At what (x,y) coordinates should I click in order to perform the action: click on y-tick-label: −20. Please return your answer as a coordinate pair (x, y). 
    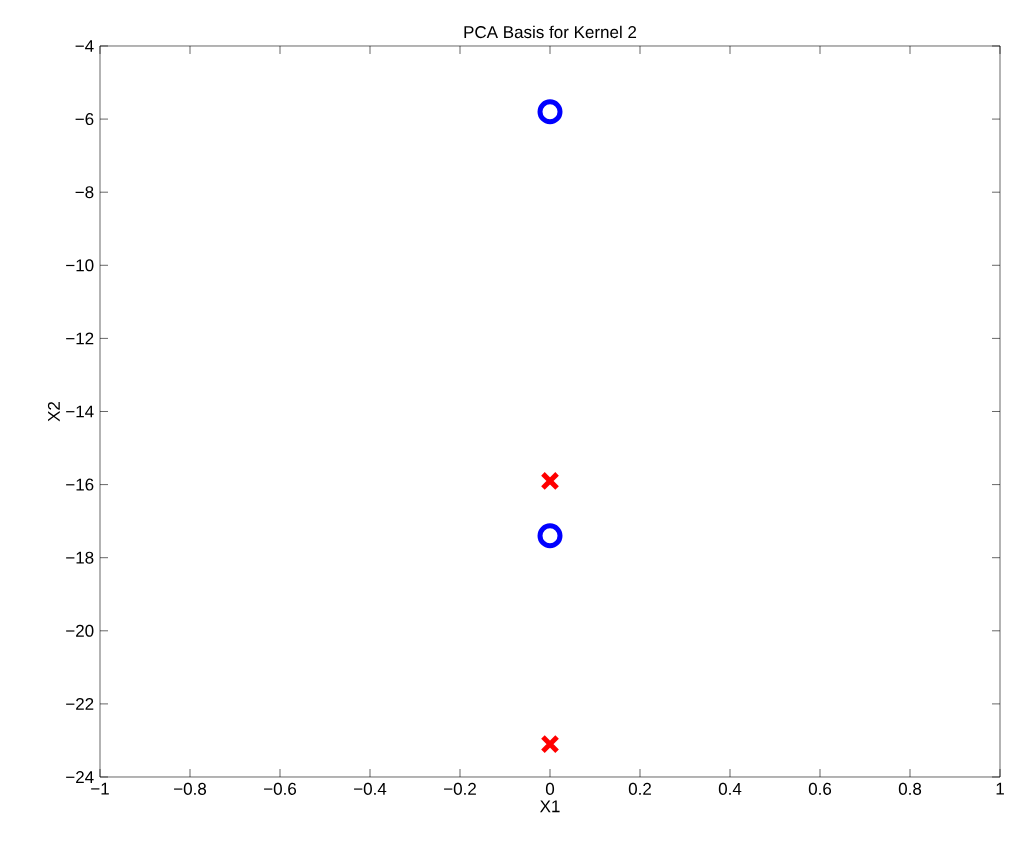
    Looking at the image, I should click on (80, 630).